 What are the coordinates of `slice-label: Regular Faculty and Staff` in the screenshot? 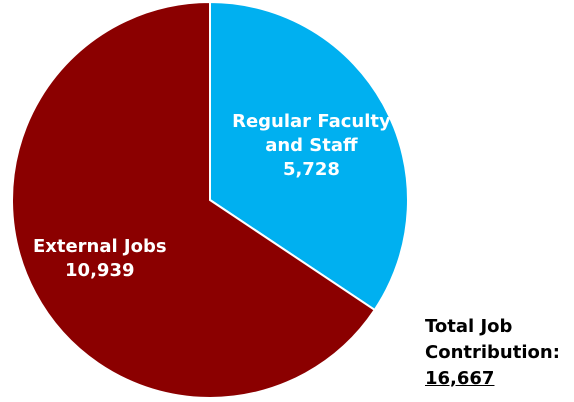 It's located at (311, 133).